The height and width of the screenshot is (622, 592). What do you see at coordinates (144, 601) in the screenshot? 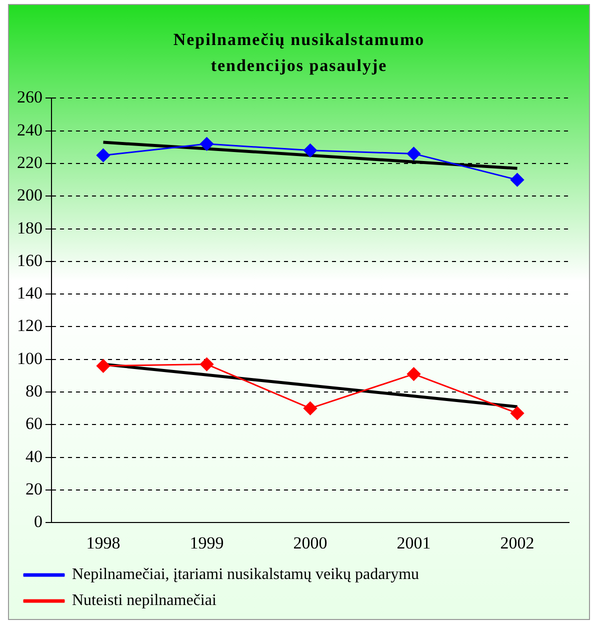
I see `legend-label: Nuteisti nepilnamečiai` at bounding box center [144, 601].